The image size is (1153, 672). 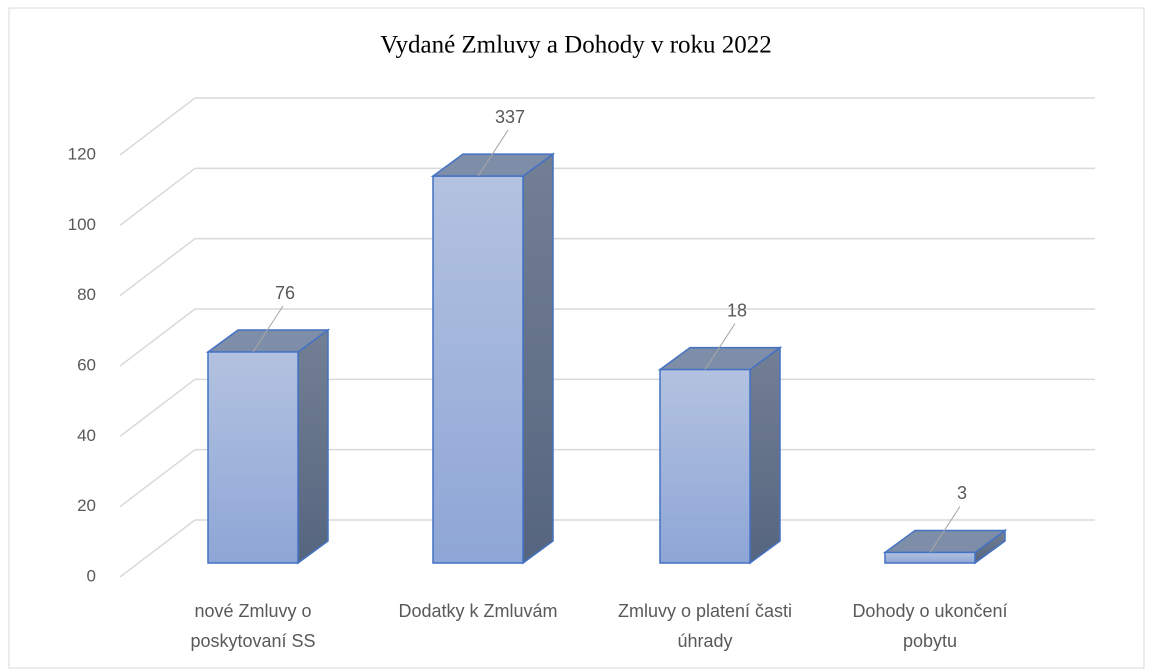 What do you see at coordinates (86, 435) in the screenshot?
I see `y-tick-label: 40` at bounding box center [86, 435].